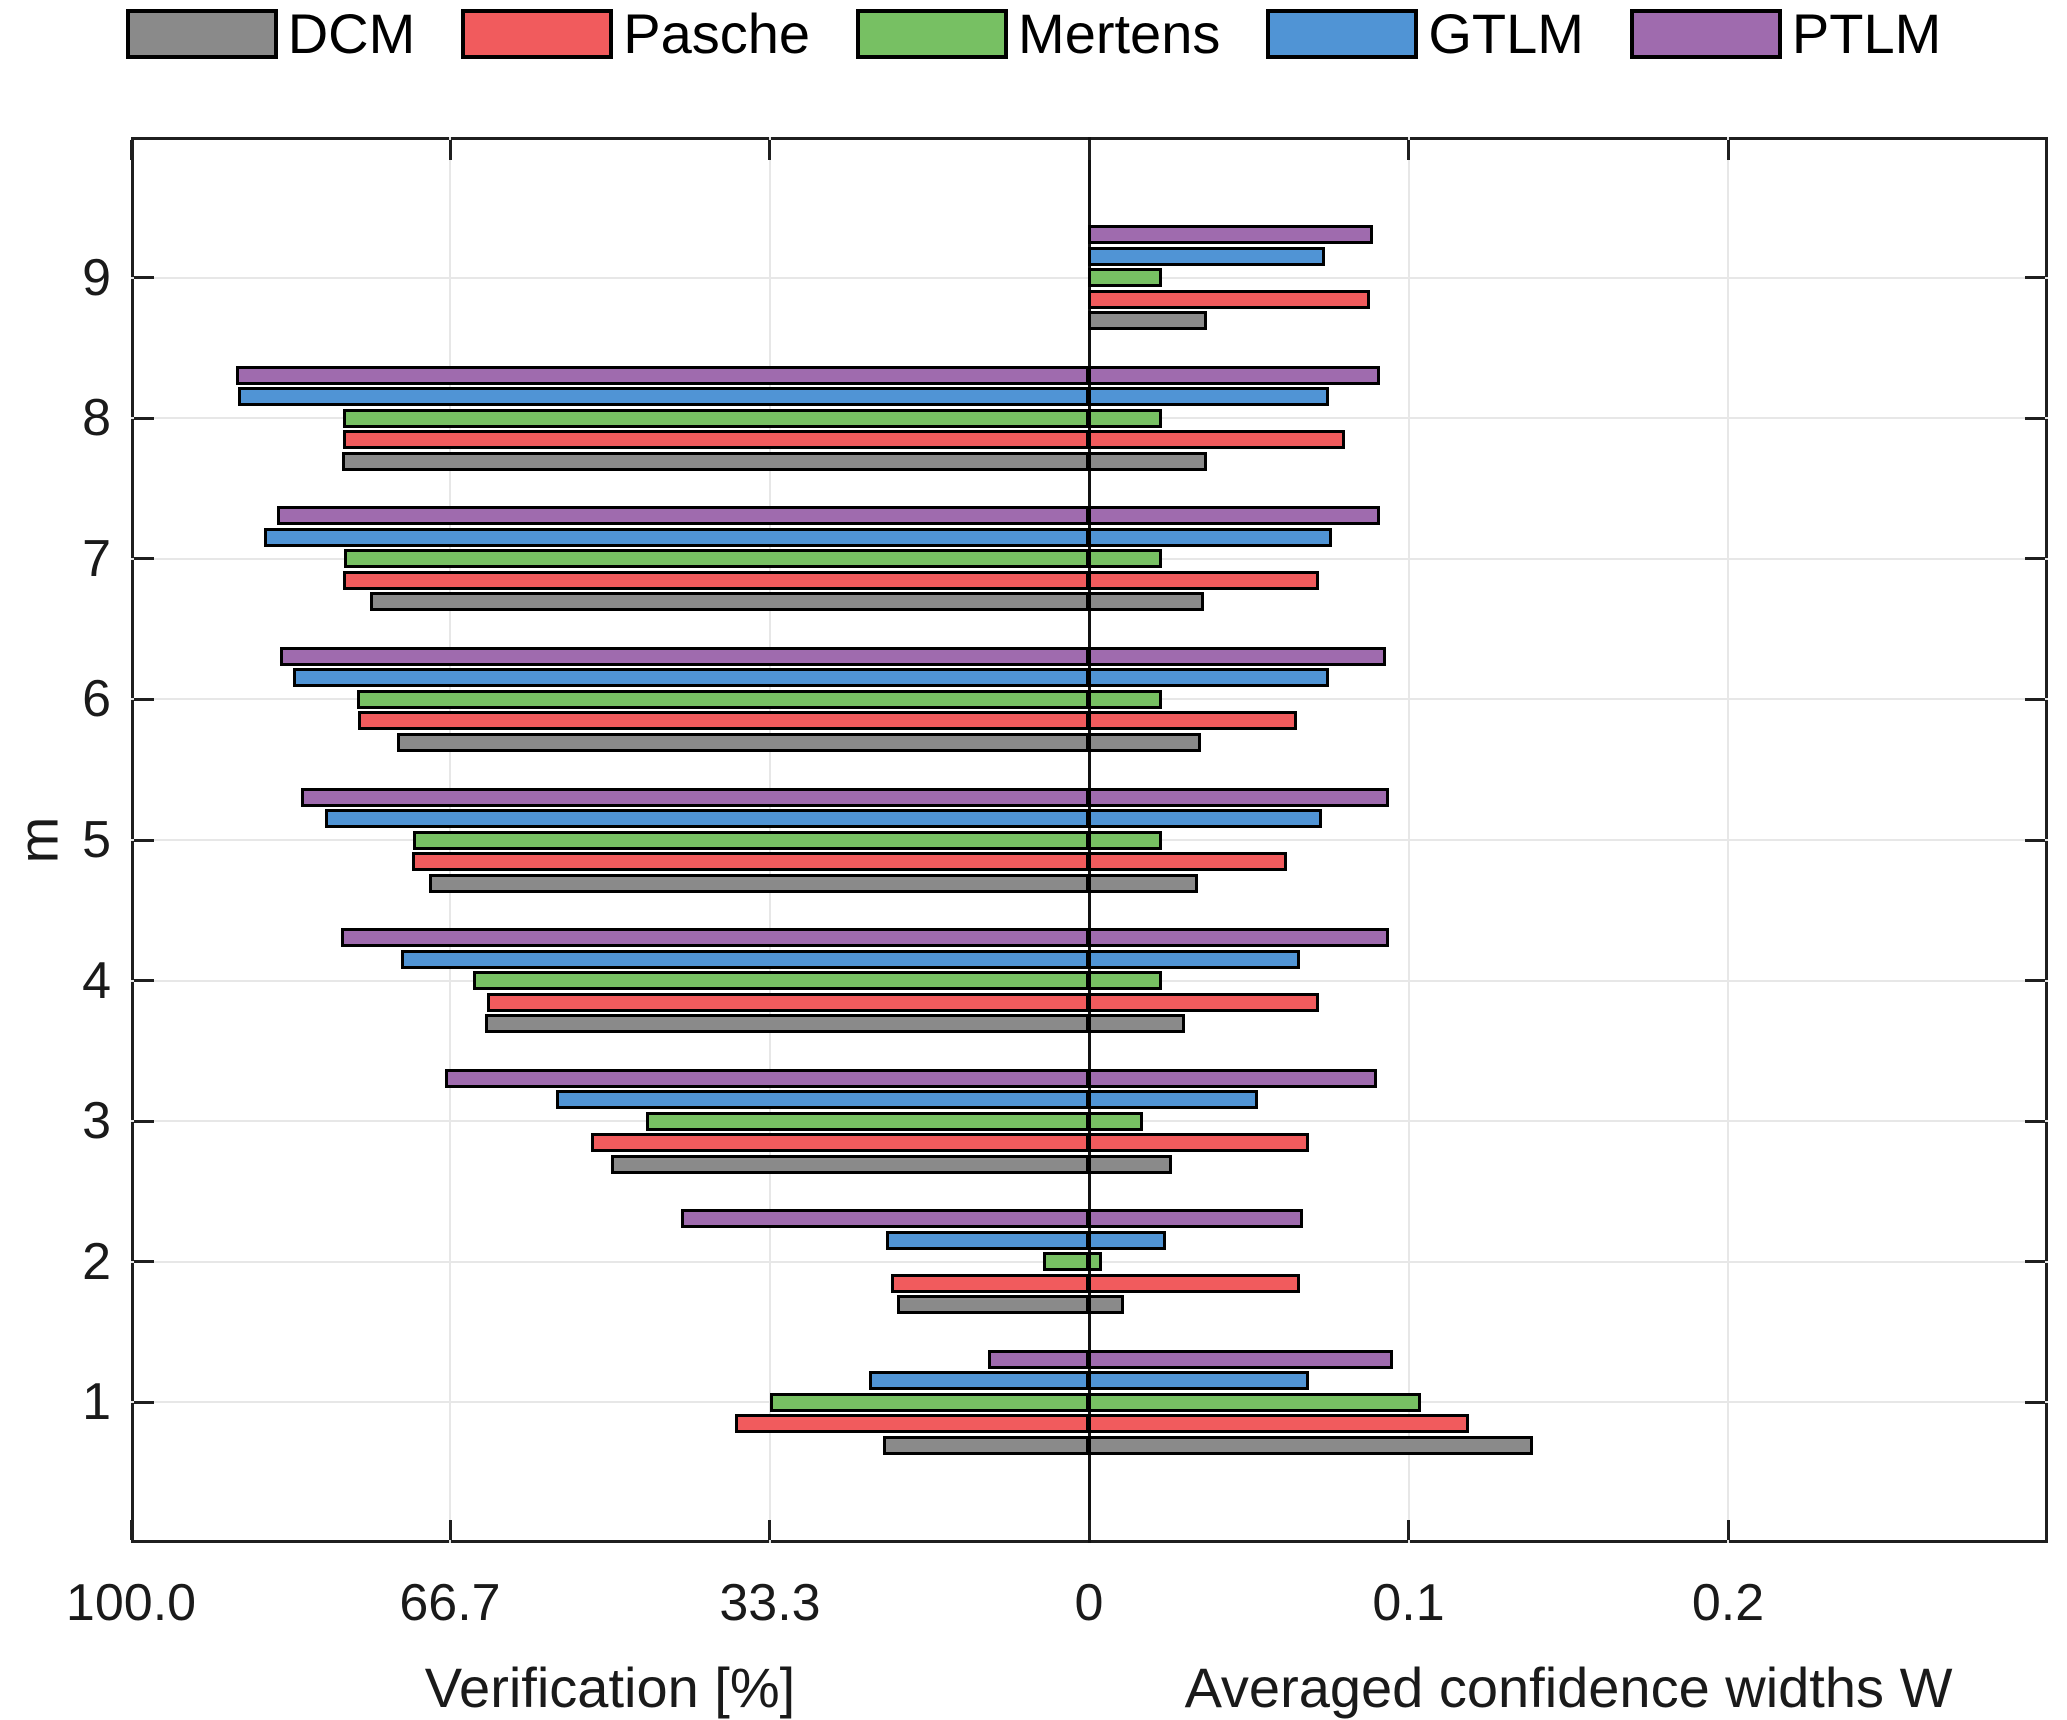 This screenshot has width=2067, height=1720. What do you see at coordinates (1254, 1402) in the screenshot?
I see `bar-mertens-m1-confidence-width` at bounding box center [1254, 1402].